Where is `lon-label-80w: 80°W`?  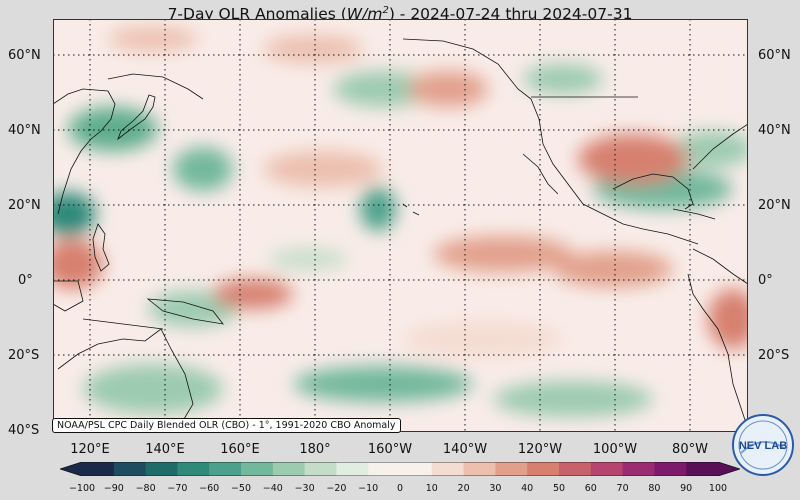
lon-label-80w: 80°W is located at coordinates (690, 449).